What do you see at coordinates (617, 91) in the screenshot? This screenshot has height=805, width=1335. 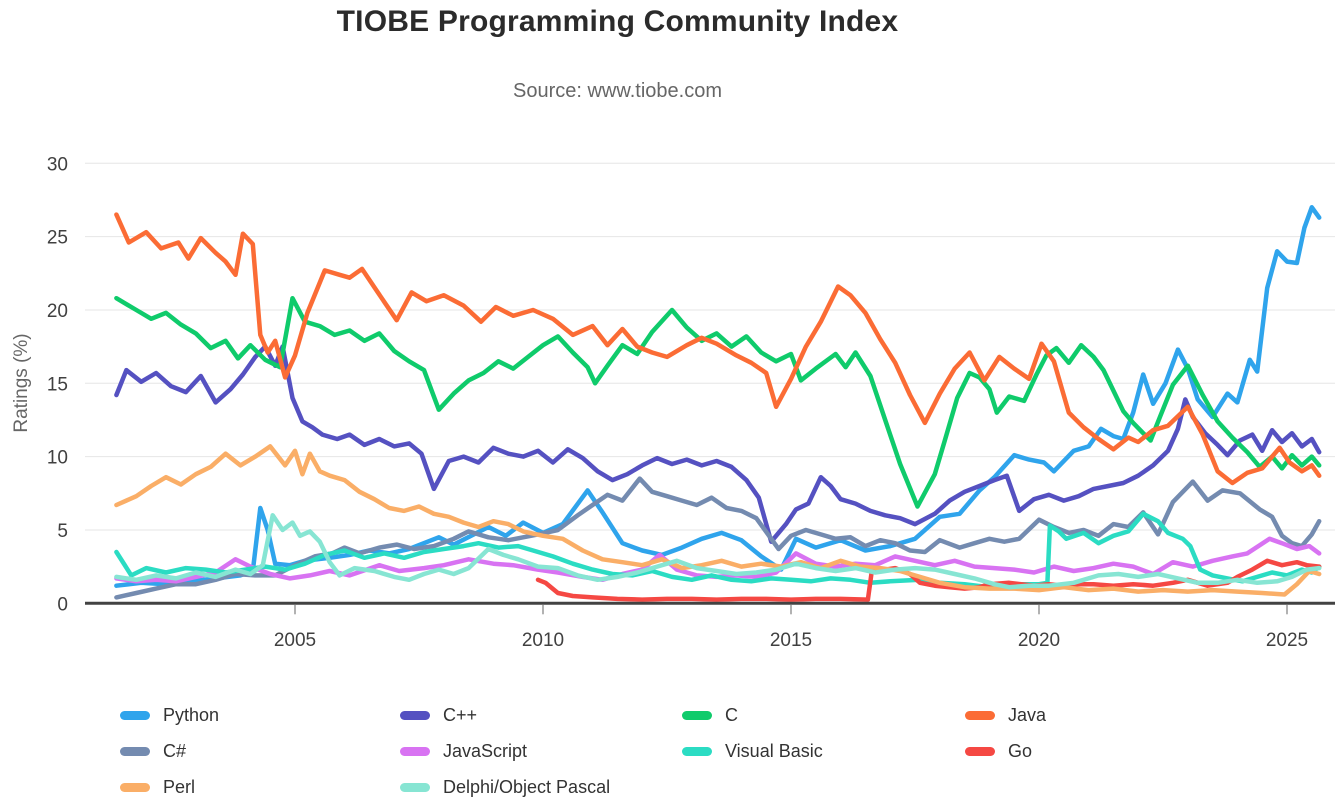 I see `chart-subtitle: Source: www.tiobe.com` at bounding box center [617, 91].